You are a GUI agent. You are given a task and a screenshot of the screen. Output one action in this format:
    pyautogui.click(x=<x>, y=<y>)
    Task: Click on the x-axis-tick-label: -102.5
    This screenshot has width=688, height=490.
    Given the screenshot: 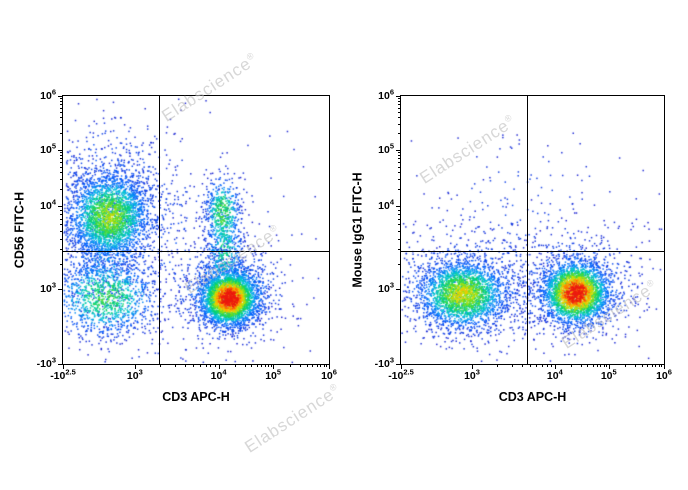 What is the action you would take?
    pyautogui.click(x=63, y=374)
    